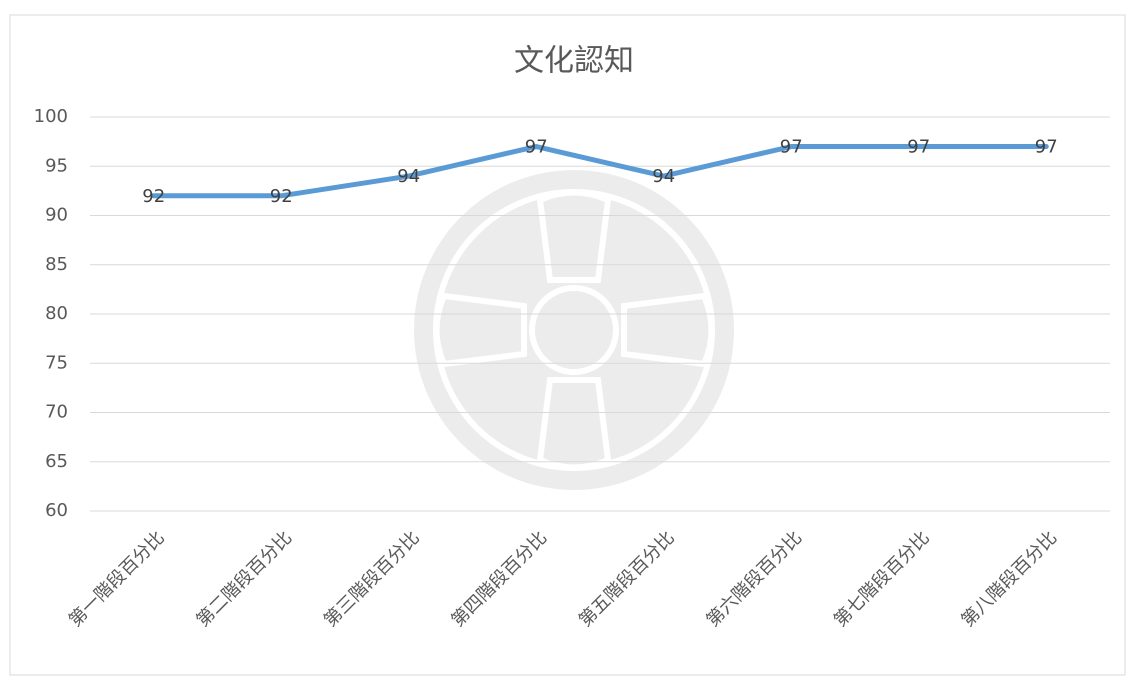  I want to click on y-tick-label: 70, so click(56, 412).